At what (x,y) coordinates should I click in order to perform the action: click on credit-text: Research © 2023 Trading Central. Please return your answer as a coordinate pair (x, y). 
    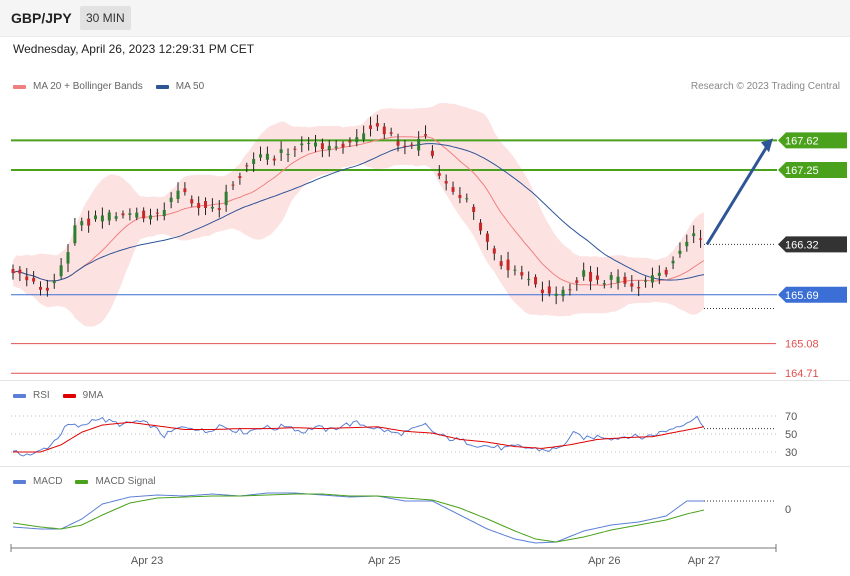
    Looking at the image, I should click on (765, 86).